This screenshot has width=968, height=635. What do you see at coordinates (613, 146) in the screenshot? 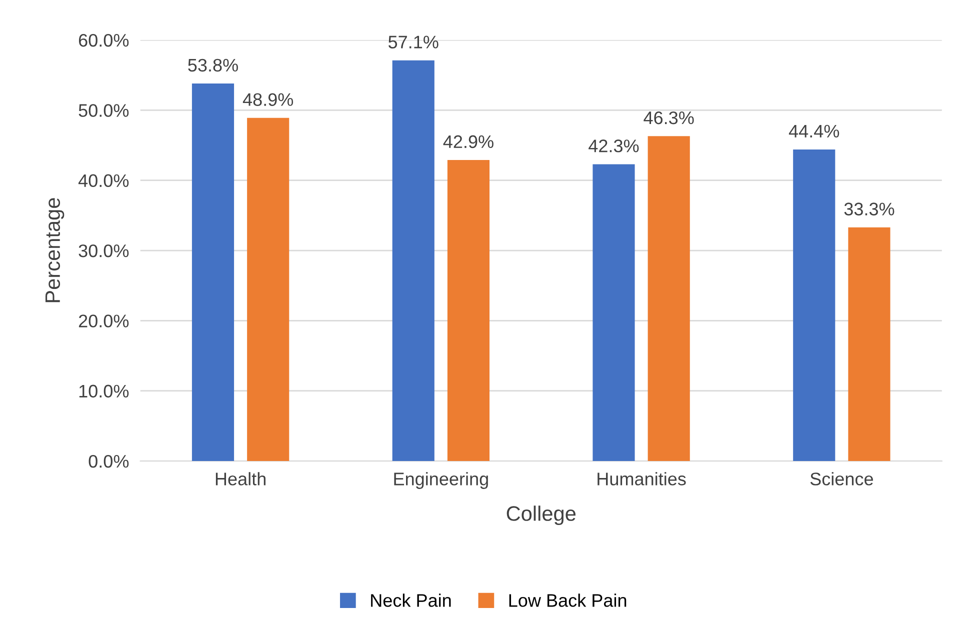
I see `data-label: 42.3%` at bounding box center [613, 146].